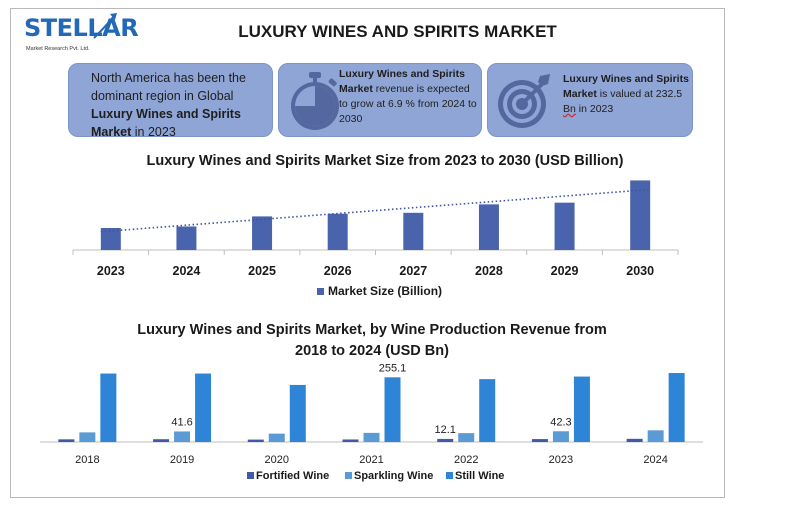 This screenshot has height=507, width=795. Describe the element at coordinates (393, 368) in the screenshot. I see `chart2-data-label: 255.1` at that location.